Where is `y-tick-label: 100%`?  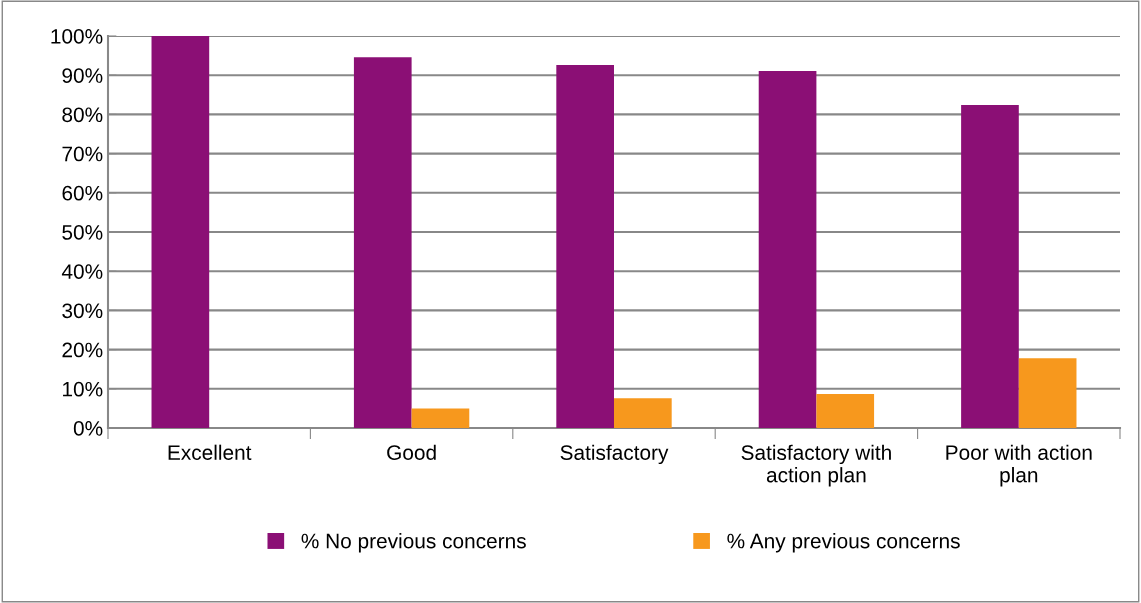 y-tick-label: 100% is located at coordinates (77, 36).